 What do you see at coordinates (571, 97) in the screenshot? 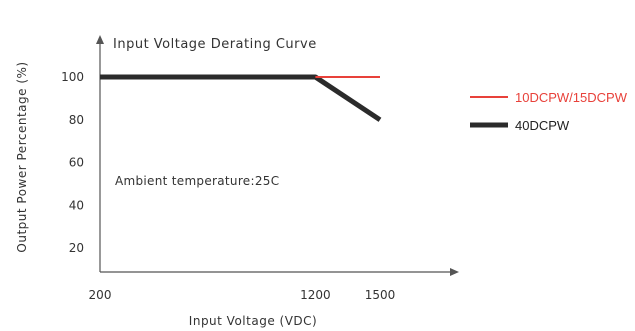
I see `legend-label: 10DCPW/15DCPW` at bounding box center [571, 97].